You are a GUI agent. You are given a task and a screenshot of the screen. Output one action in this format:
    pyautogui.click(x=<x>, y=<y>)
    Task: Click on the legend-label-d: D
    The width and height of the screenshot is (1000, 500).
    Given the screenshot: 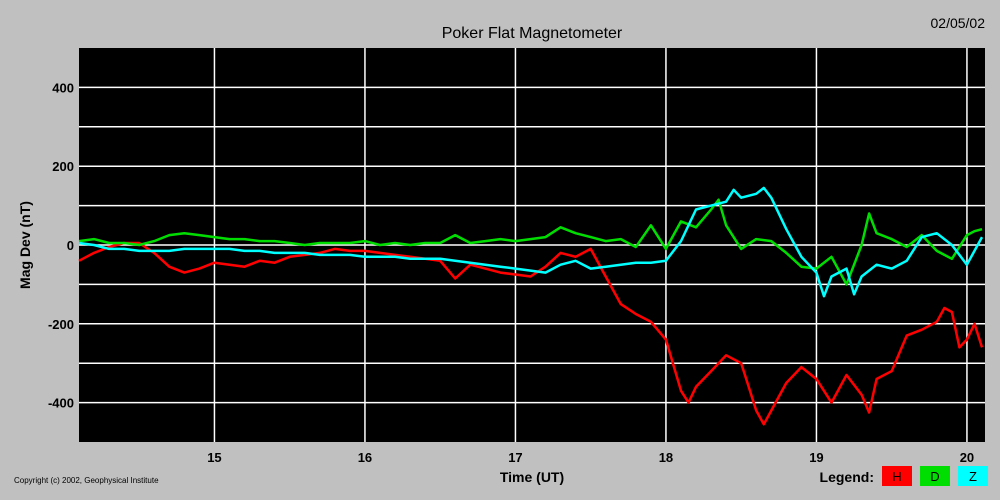 What is the action you would take?
    pyautogui.click(x=934, y=476)
    